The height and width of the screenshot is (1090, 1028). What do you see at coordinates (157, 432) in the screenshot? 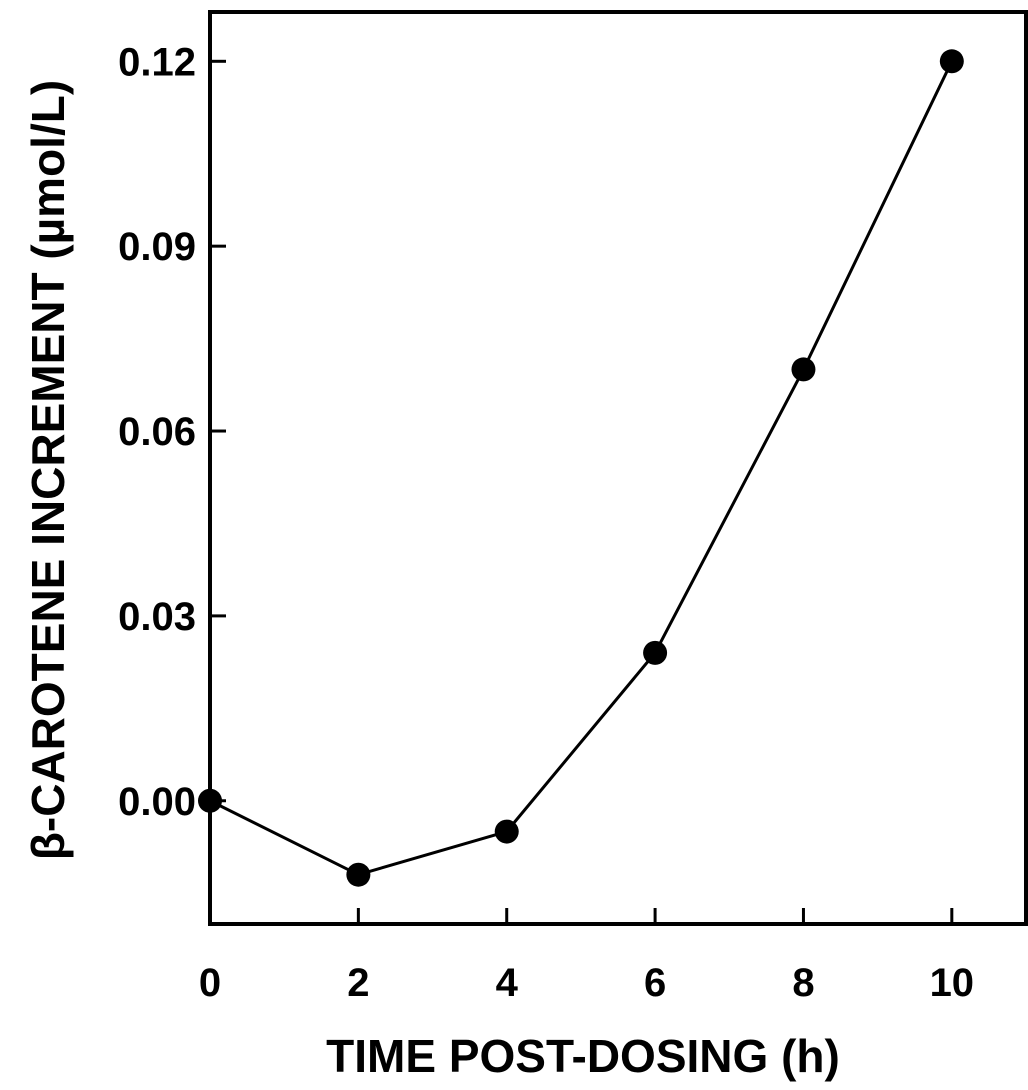
I see `y-tick-label: 0.06` at bounding box center [157, 432].